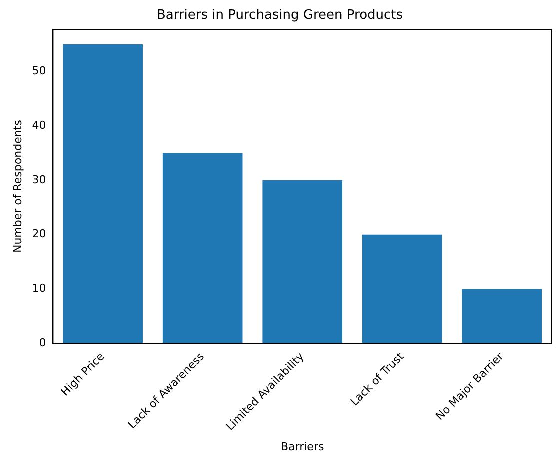  Describe the element at coordinates (280, 16) in the screenshot. I see `chart-title: Barriers in Purchasing Green Products` at that location.